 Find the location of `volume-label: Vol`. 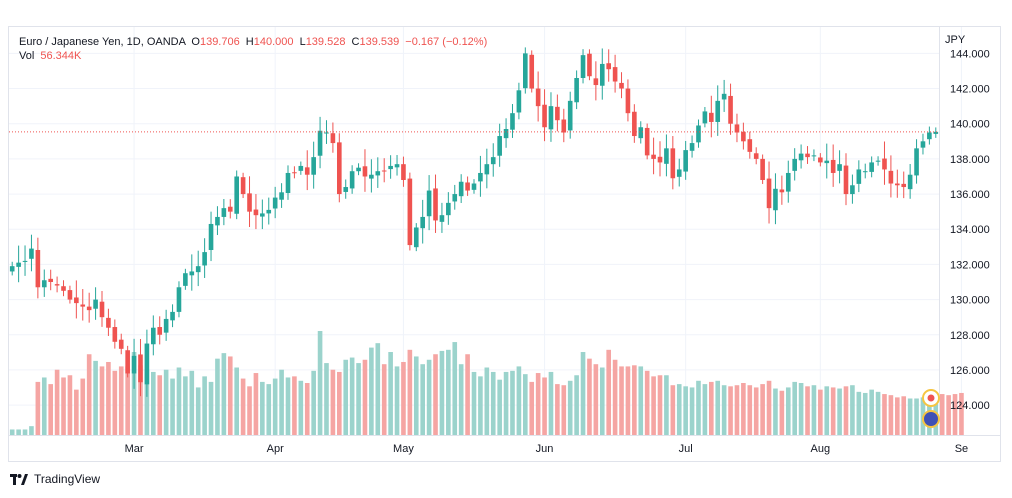

volume-label: Vol is located at coordinates (27, 56).